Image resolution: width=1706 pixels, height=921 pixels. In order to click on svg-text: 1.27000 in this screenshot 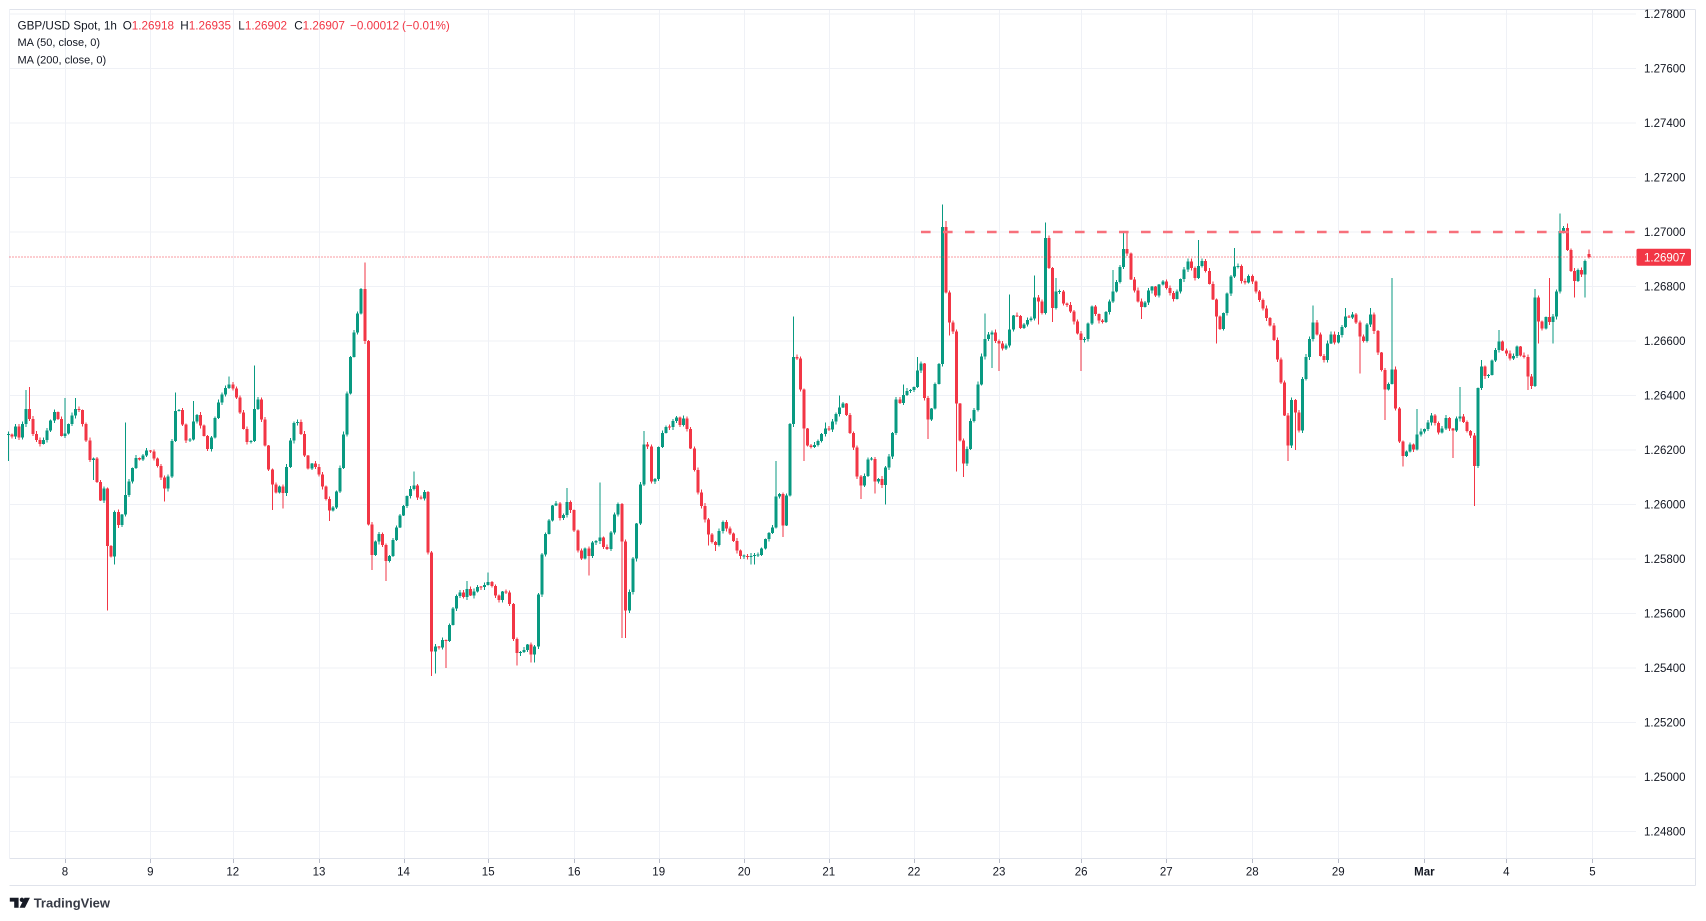, I will do `click(1665, 233)`.